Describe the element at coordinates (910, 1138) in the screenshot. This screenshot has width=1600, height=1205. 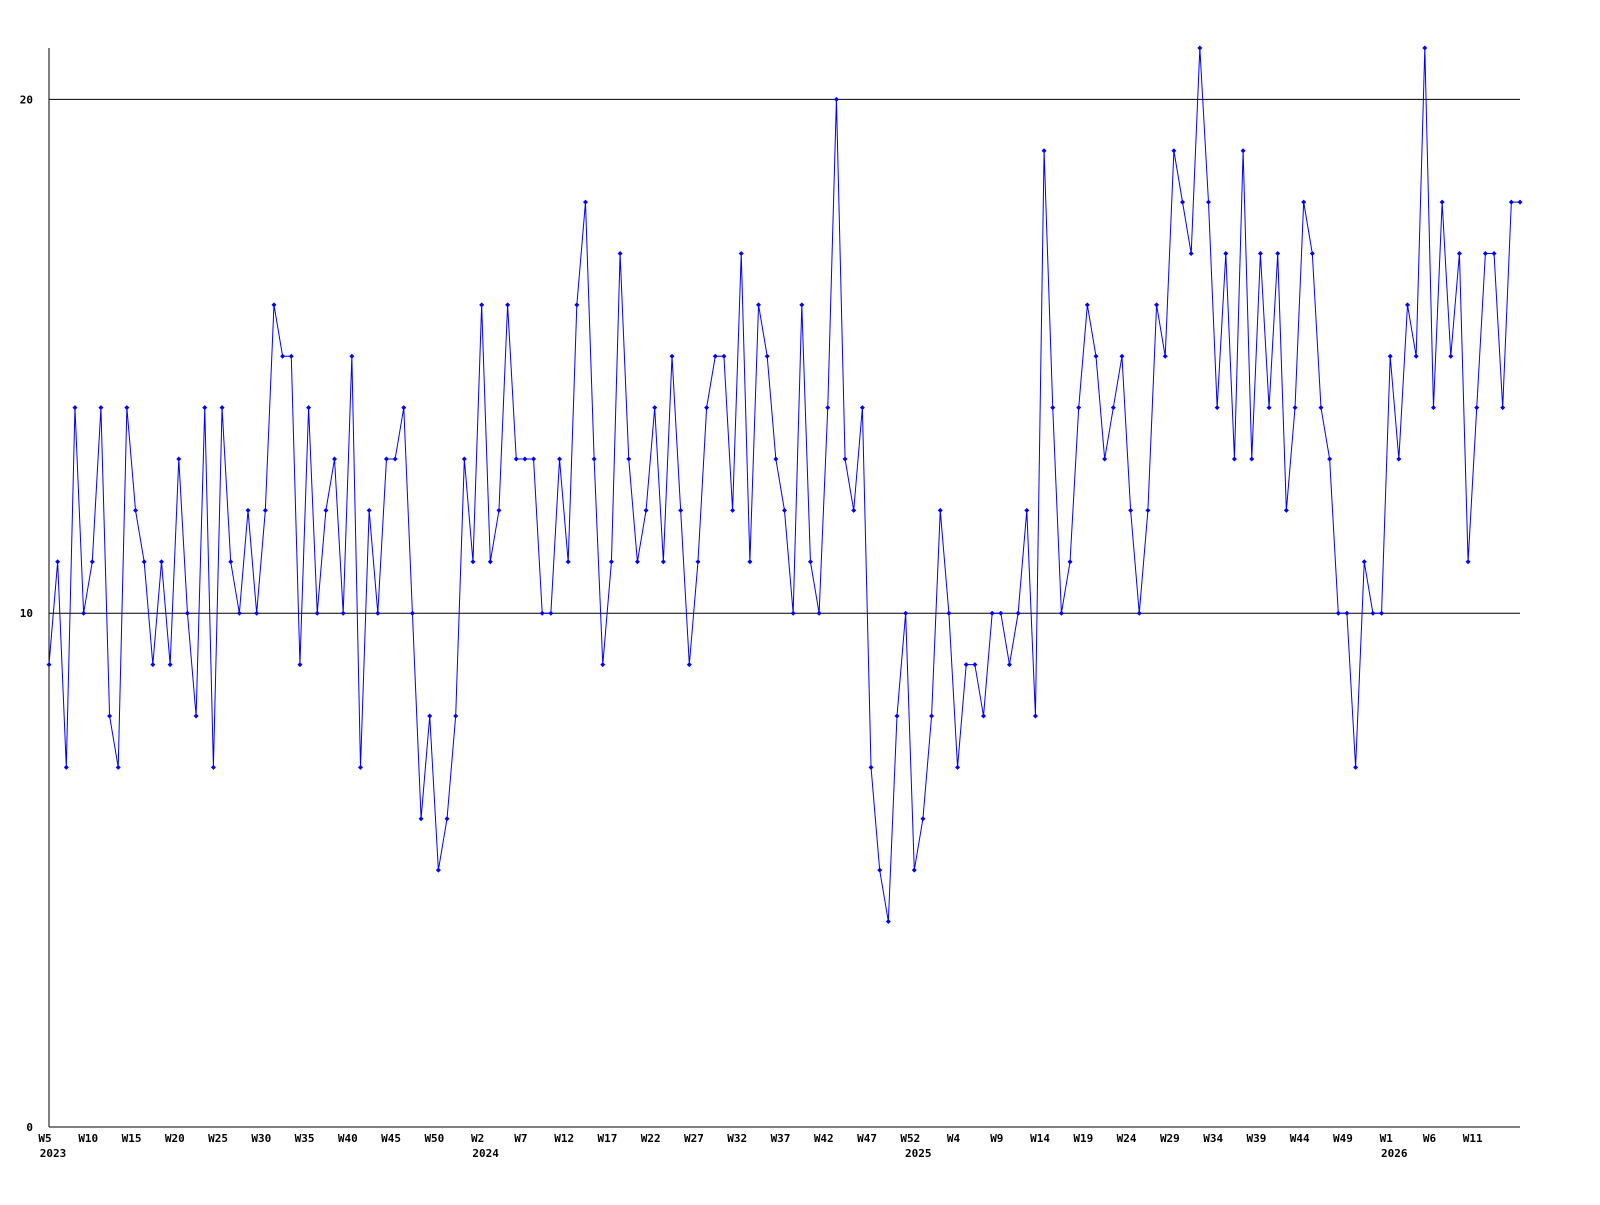
I see `x-tick-label: W52` at that location.